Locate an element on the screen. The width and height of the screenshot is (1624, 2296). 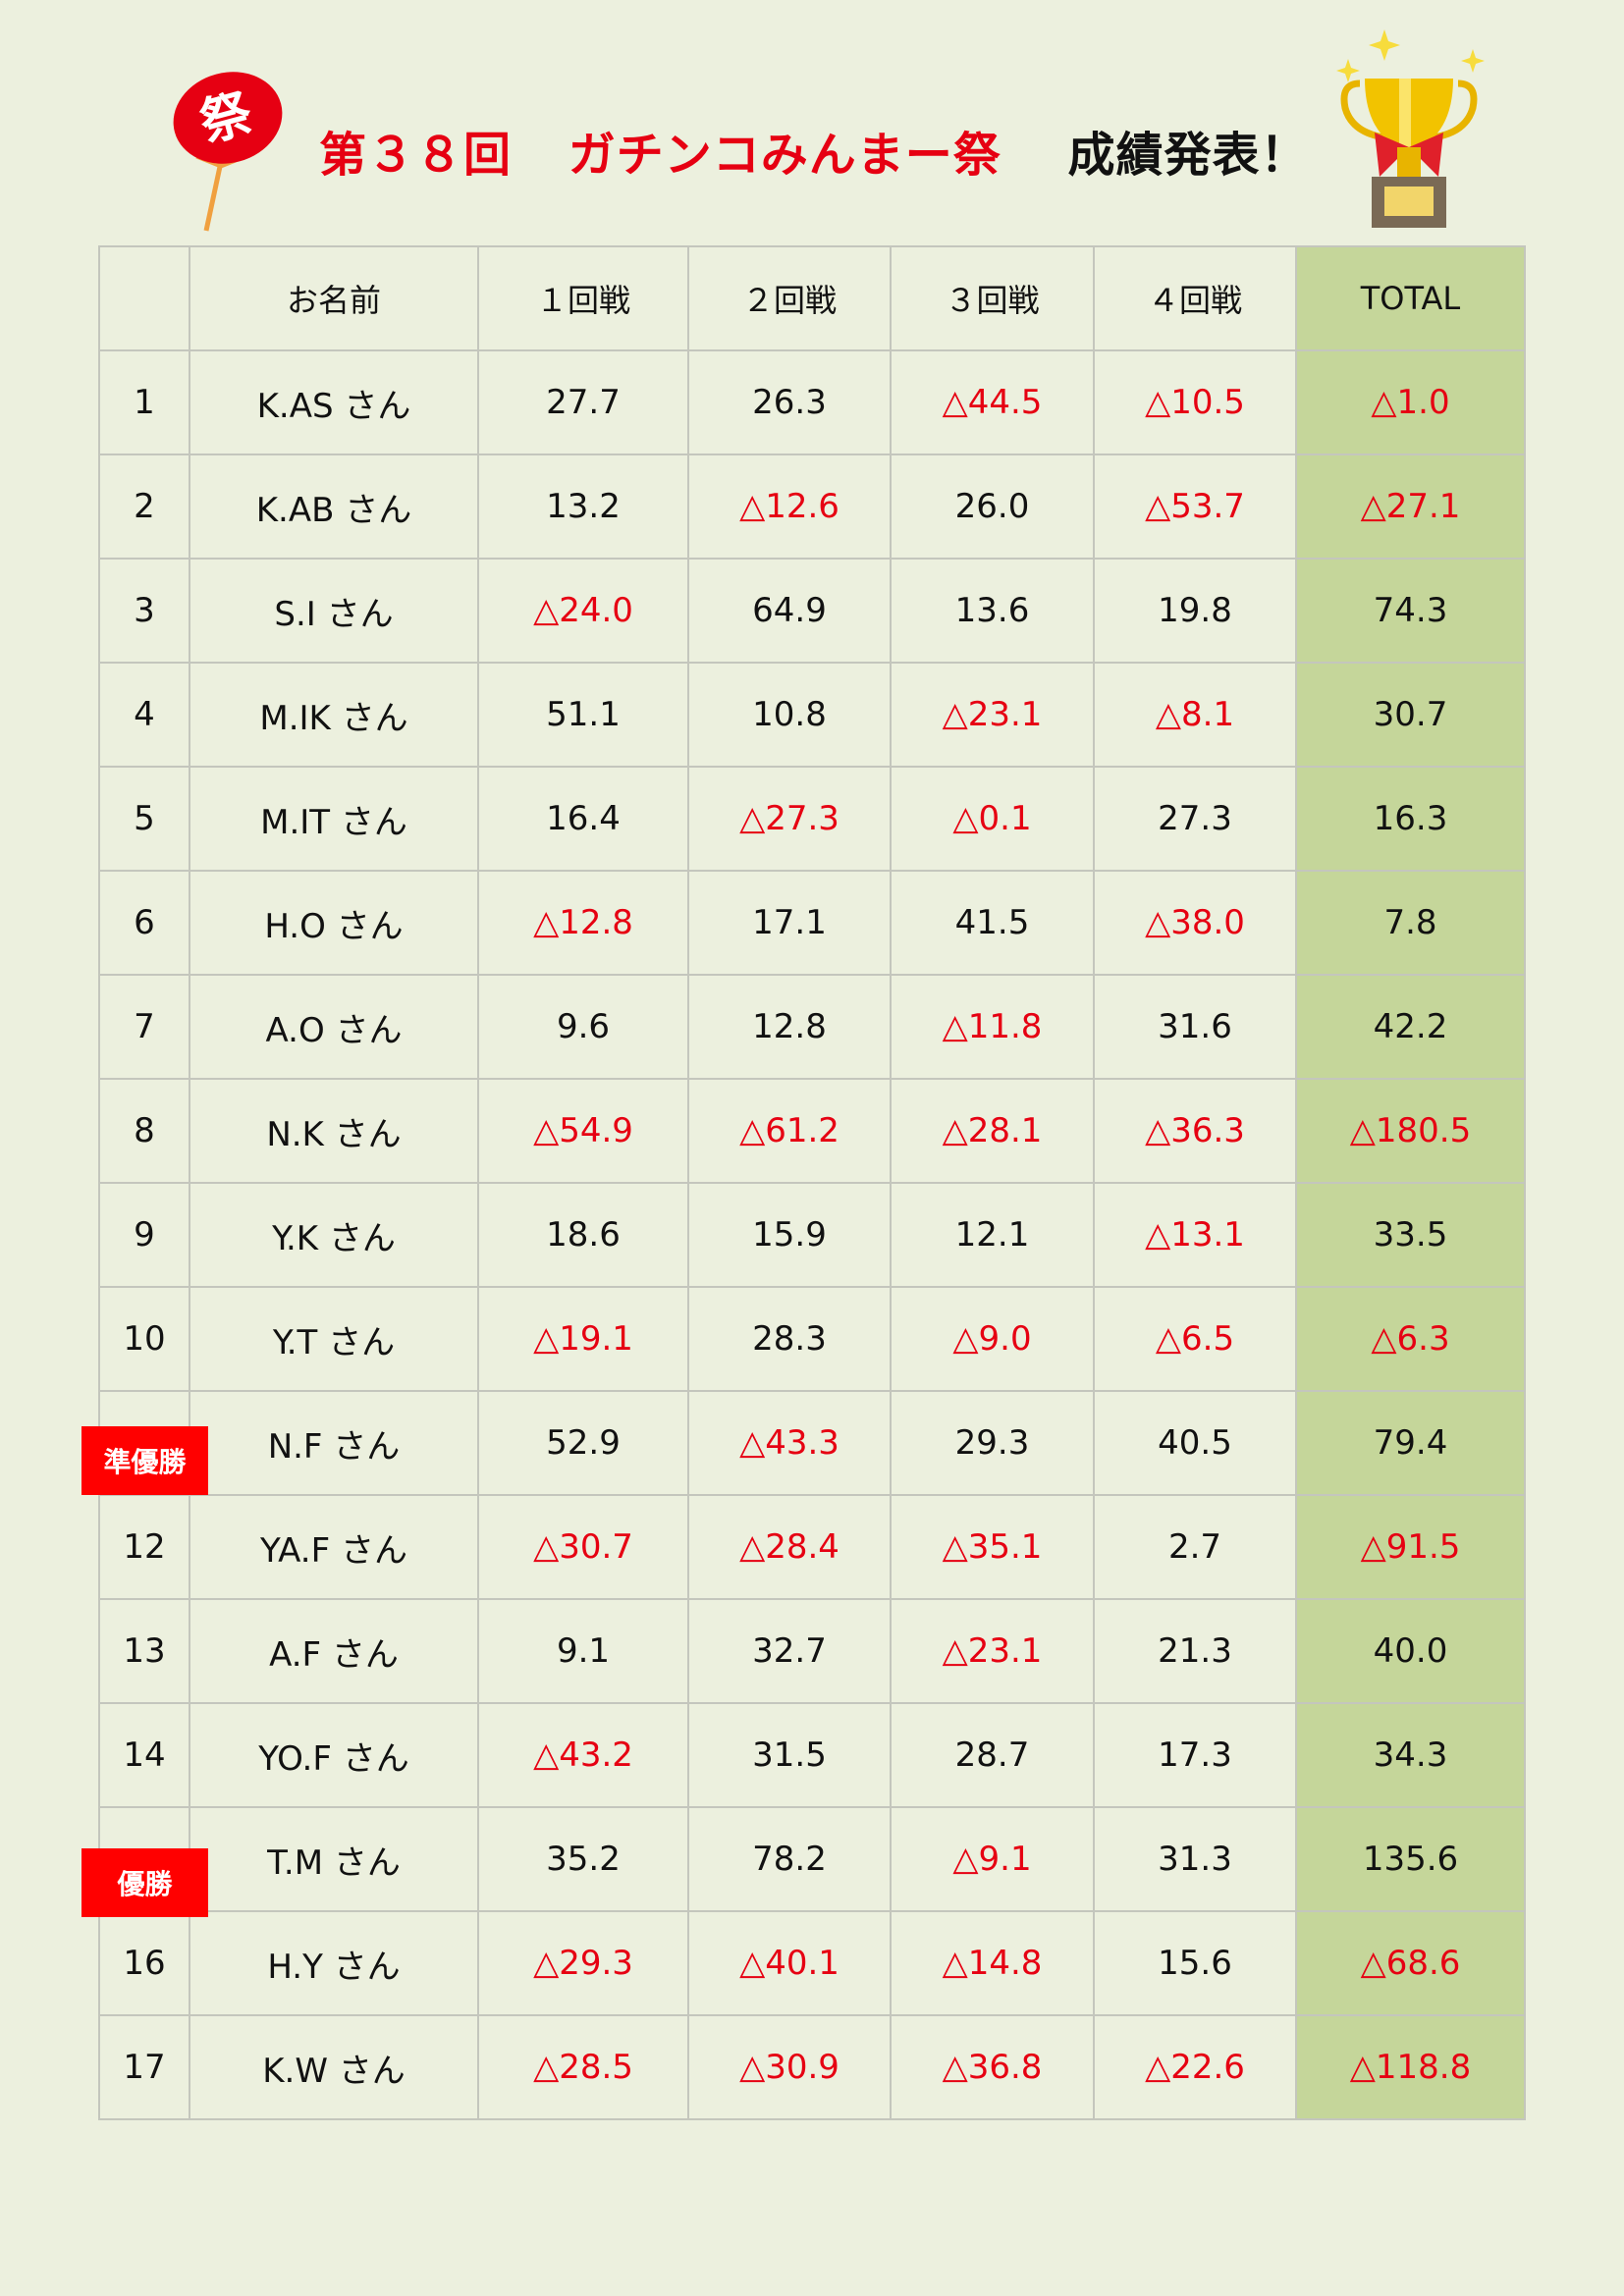
cell-round-2: 12.8 is located at coordinates (789, 1027).